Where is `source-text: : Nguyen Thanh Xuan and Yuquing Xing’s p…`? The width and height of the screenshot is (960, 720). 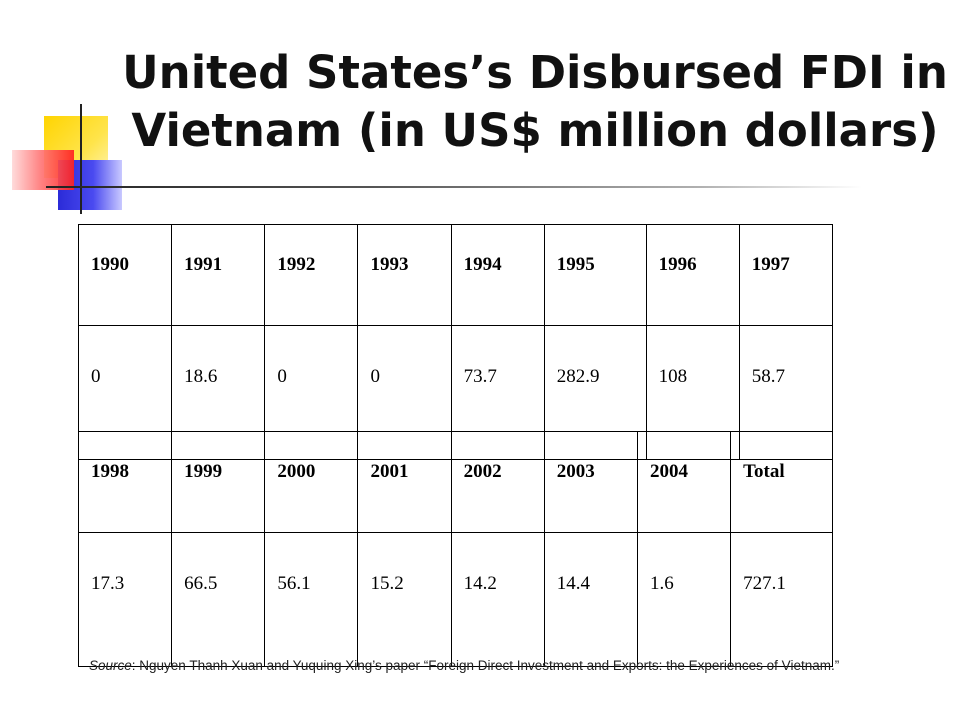
source-text: : Nguyen Thanh Xuan and Yuquing Xing’s p… is located at coordinates (485, 665).